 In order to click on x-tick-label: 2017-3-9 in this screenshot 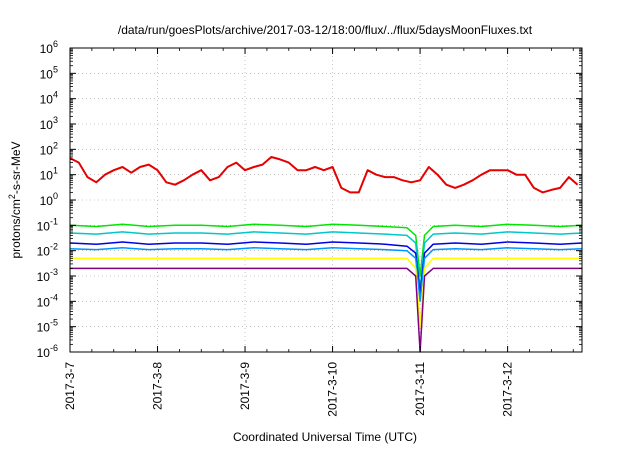, I will do `click(245, 386)`.